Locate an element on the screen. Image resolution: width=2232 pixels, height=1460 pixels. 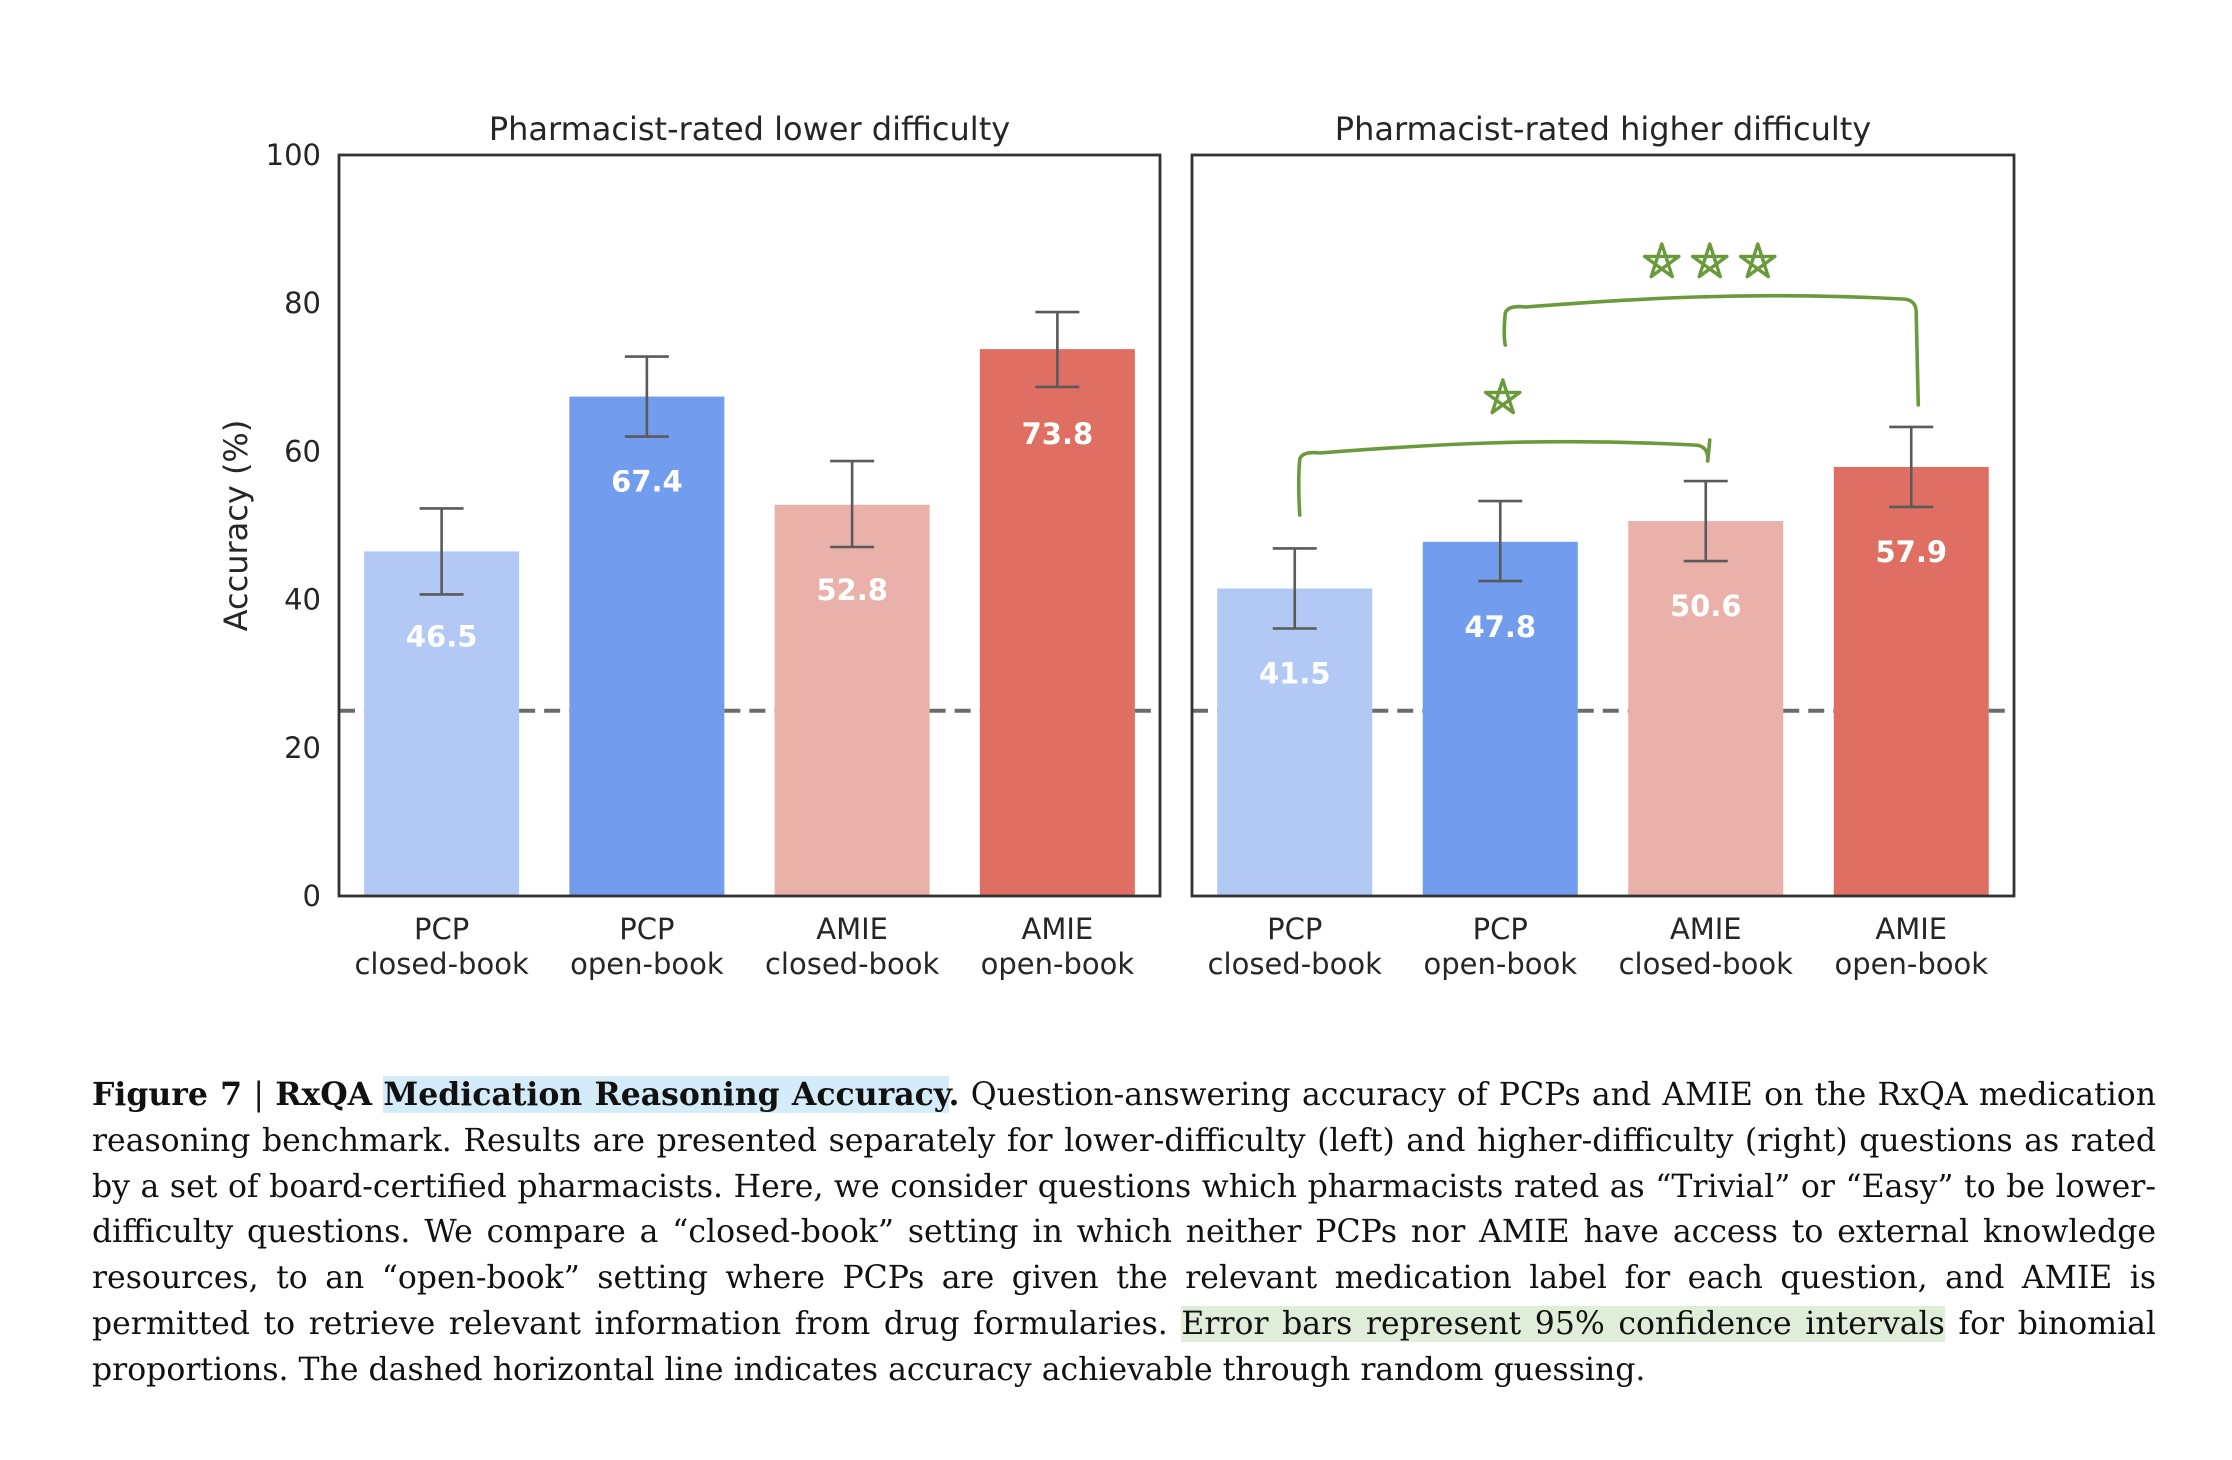
value-label: 46.5 is located at coordinates (442, 636).